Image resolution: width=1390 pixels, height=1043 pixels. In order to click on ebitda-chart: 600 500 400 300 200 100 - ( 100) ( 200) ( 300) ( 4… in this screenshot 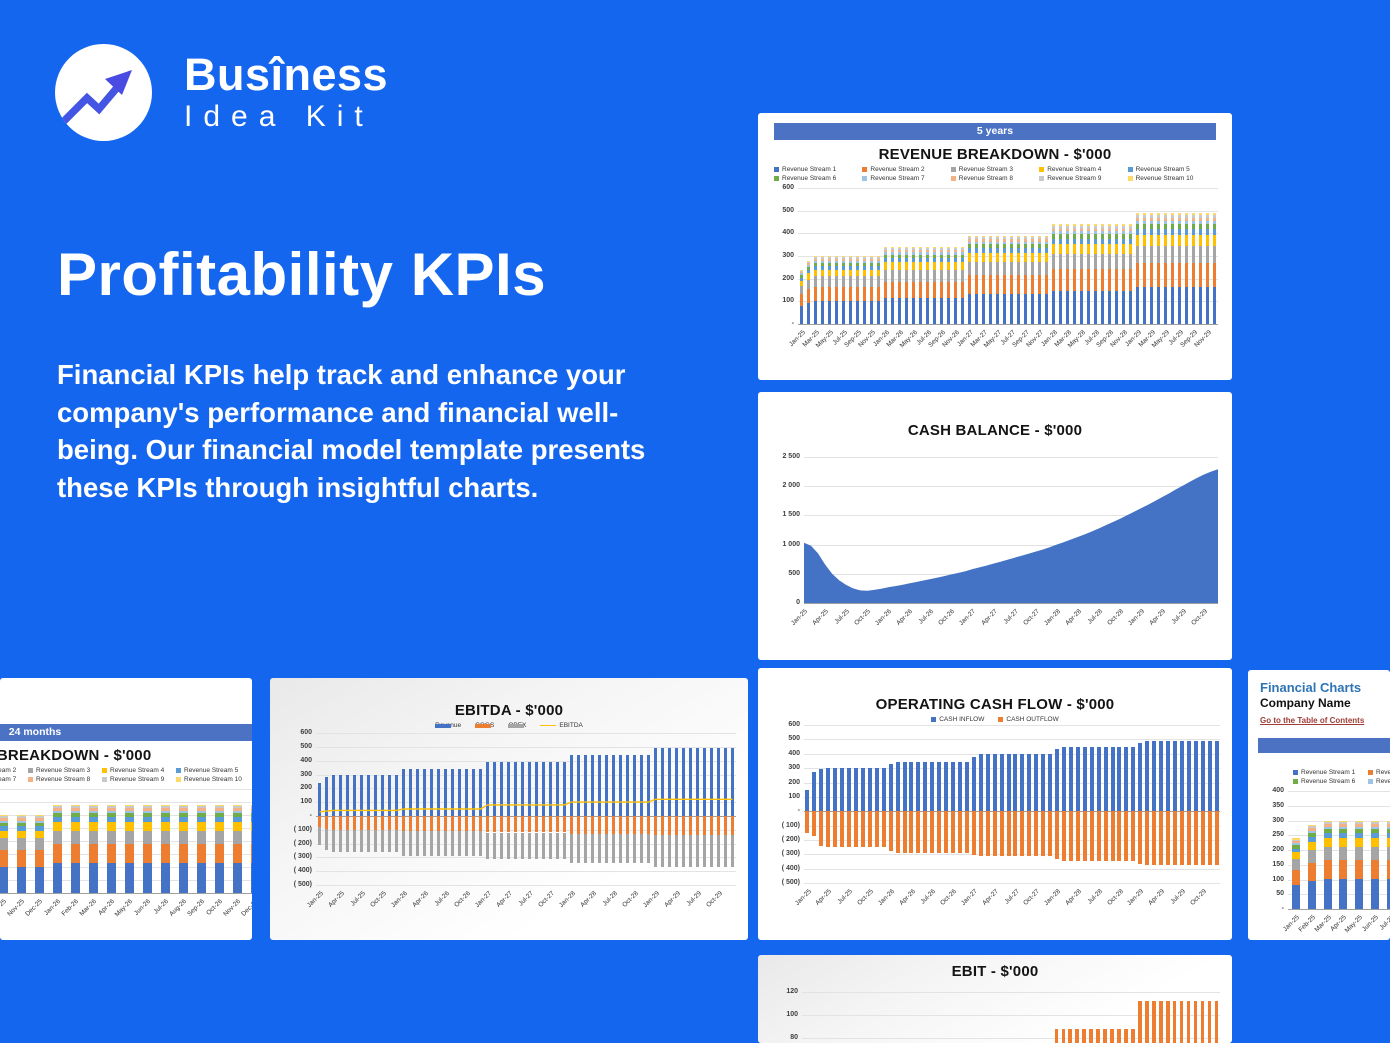, I will do `click(515, 819)`.